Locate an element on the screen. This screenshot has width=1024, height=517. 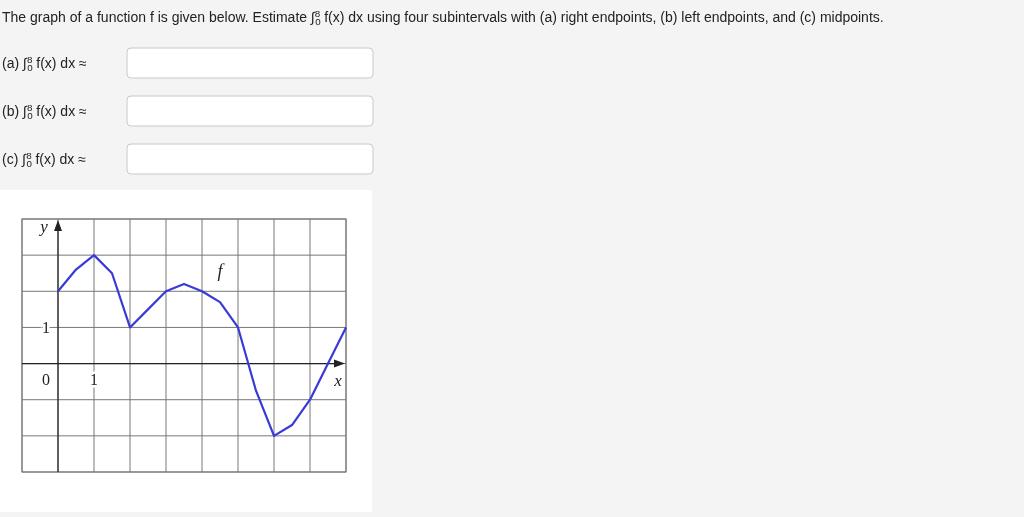
y-axis-title: y is located at coordinates (43, 226).